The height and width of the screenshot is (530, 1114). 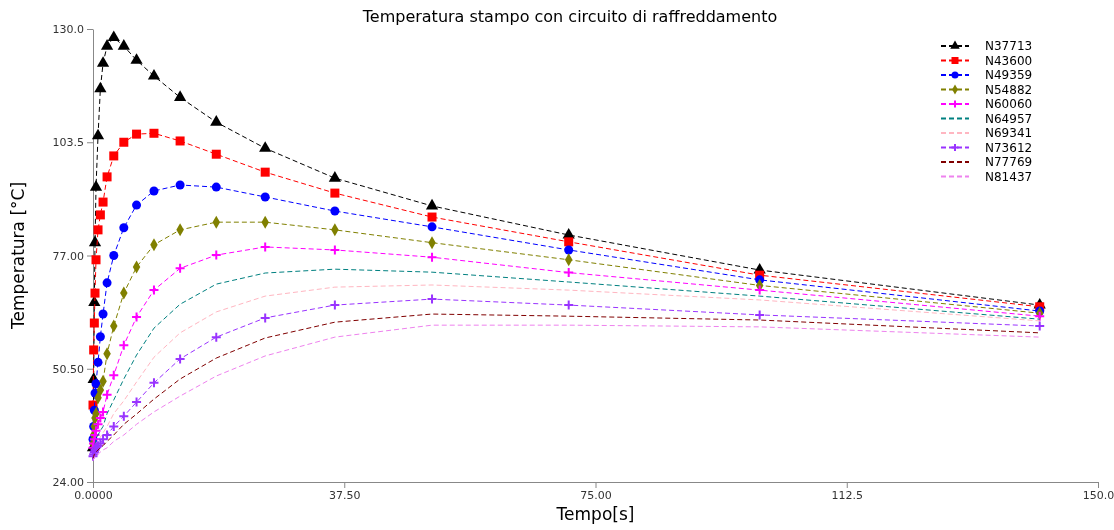 What do you see at coordinates (1009, 104) in the screenshot?
I see `legend-label: N60060` at bounding box center [1009, 104].